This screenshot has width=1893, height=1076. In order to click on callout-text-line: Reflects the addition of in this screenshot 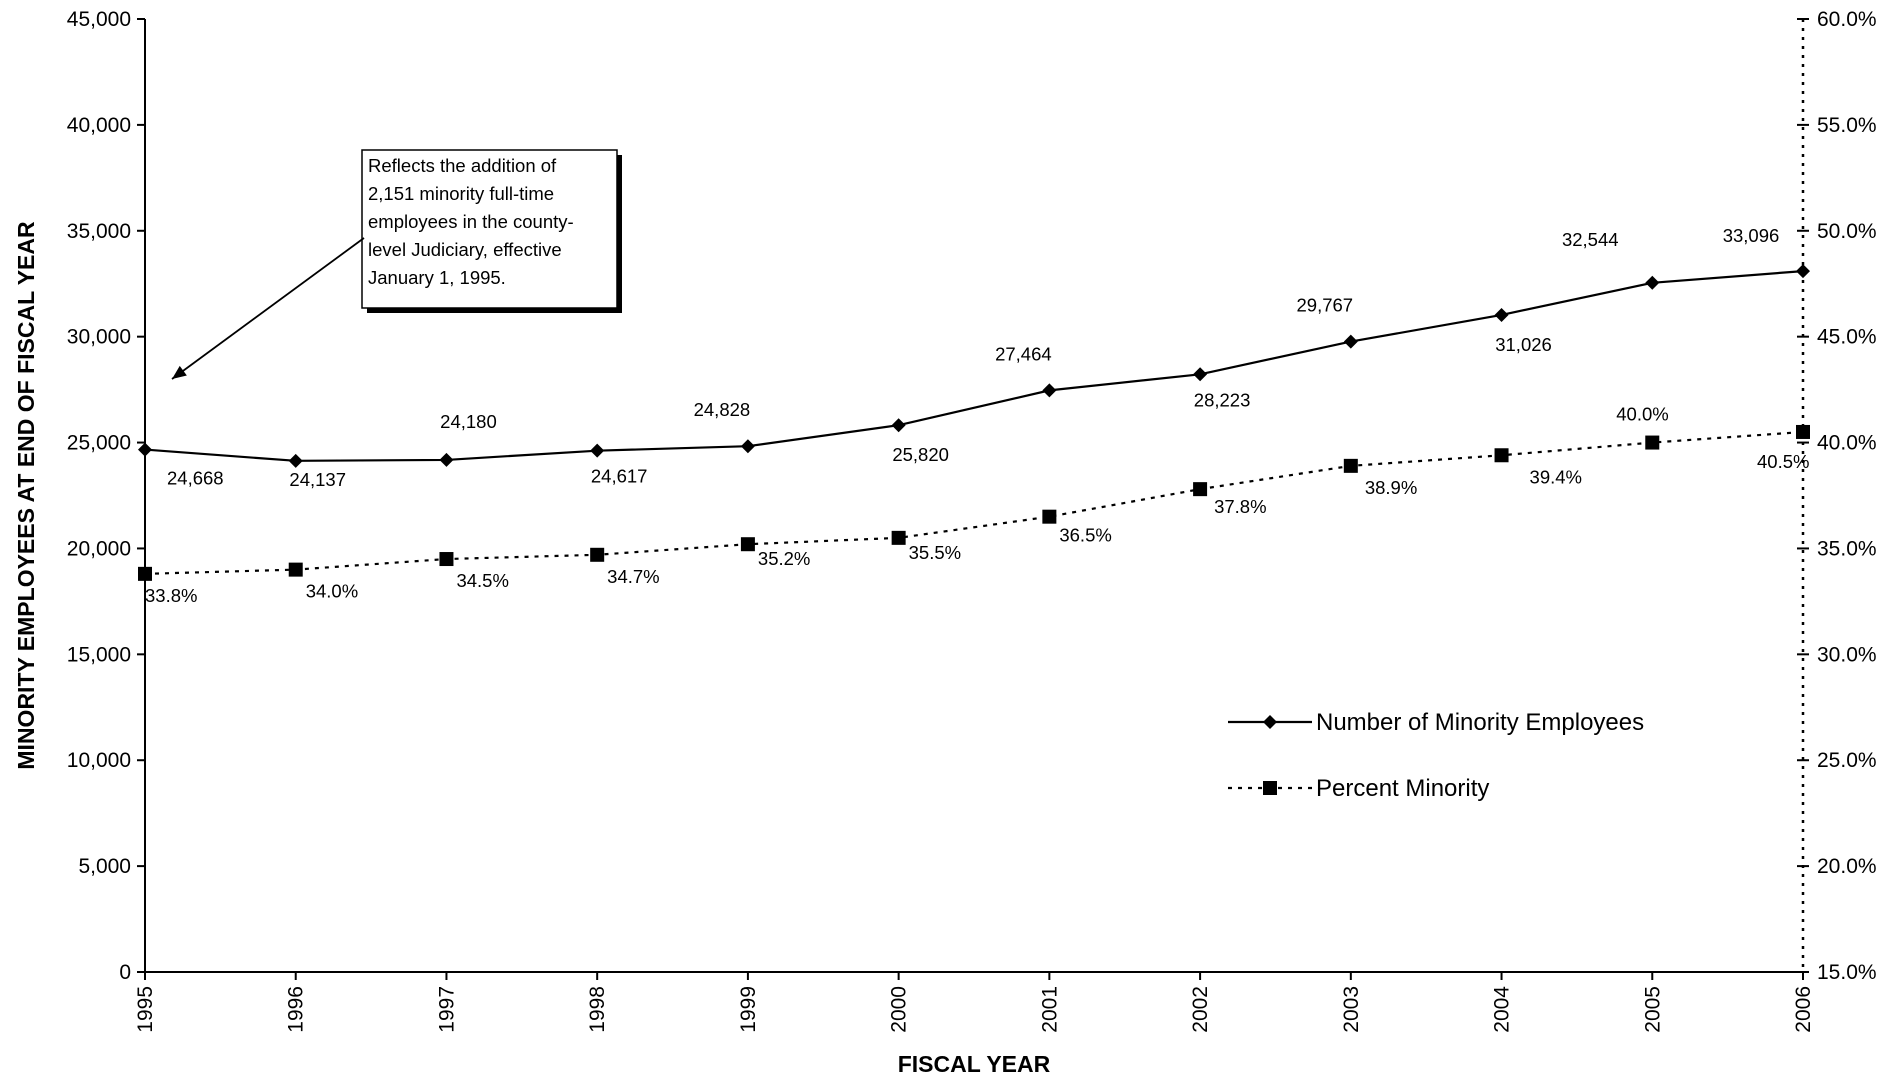, I will do `click(462, 165)`.